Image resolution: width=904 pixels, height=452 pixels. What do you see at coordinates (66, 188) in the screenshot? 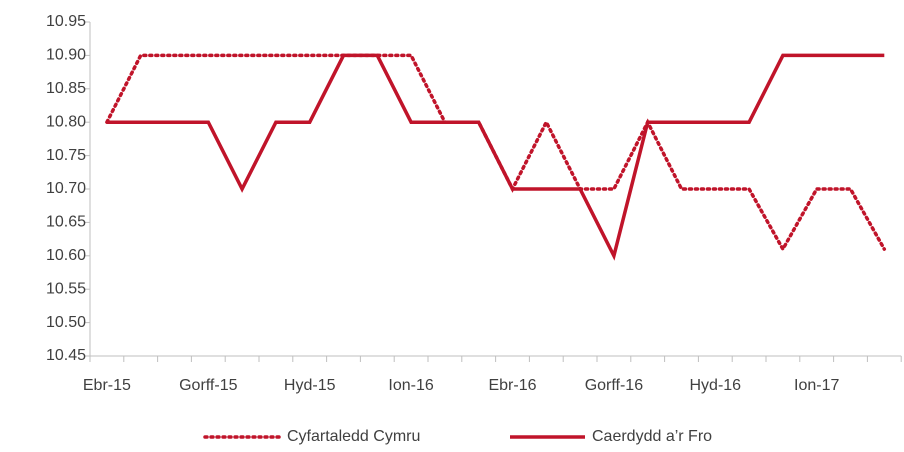
I see `y-tick-label: 10.70` at bounding box center [66, 188].